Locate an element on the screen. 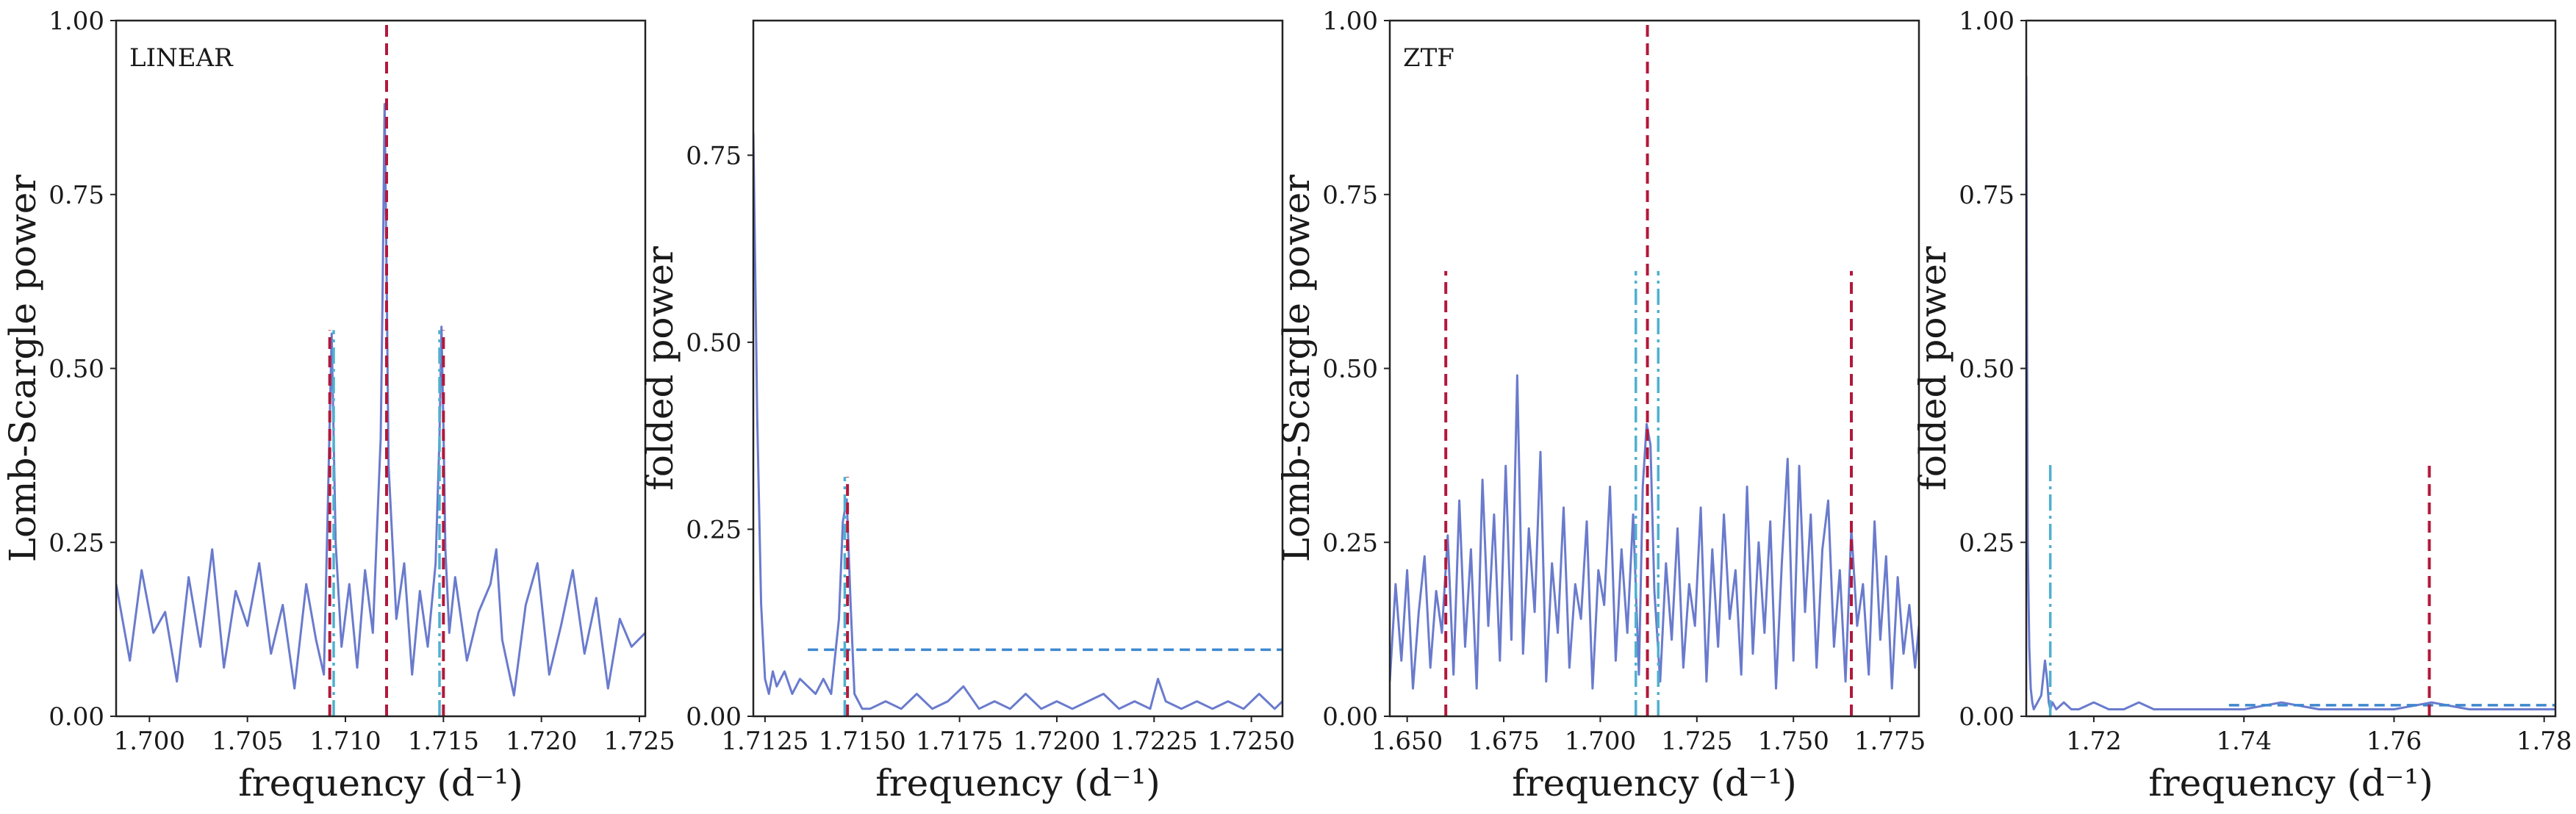  panel-2-xtick-label: 1.7225 is located at coordinates (1154, 741).